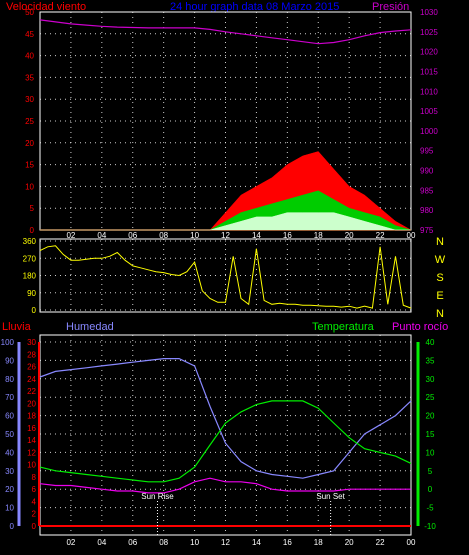  What do you see at coordinates (440, 260) in the screenshot?
I see `compass-label: W` at bounding box center [440, 260].